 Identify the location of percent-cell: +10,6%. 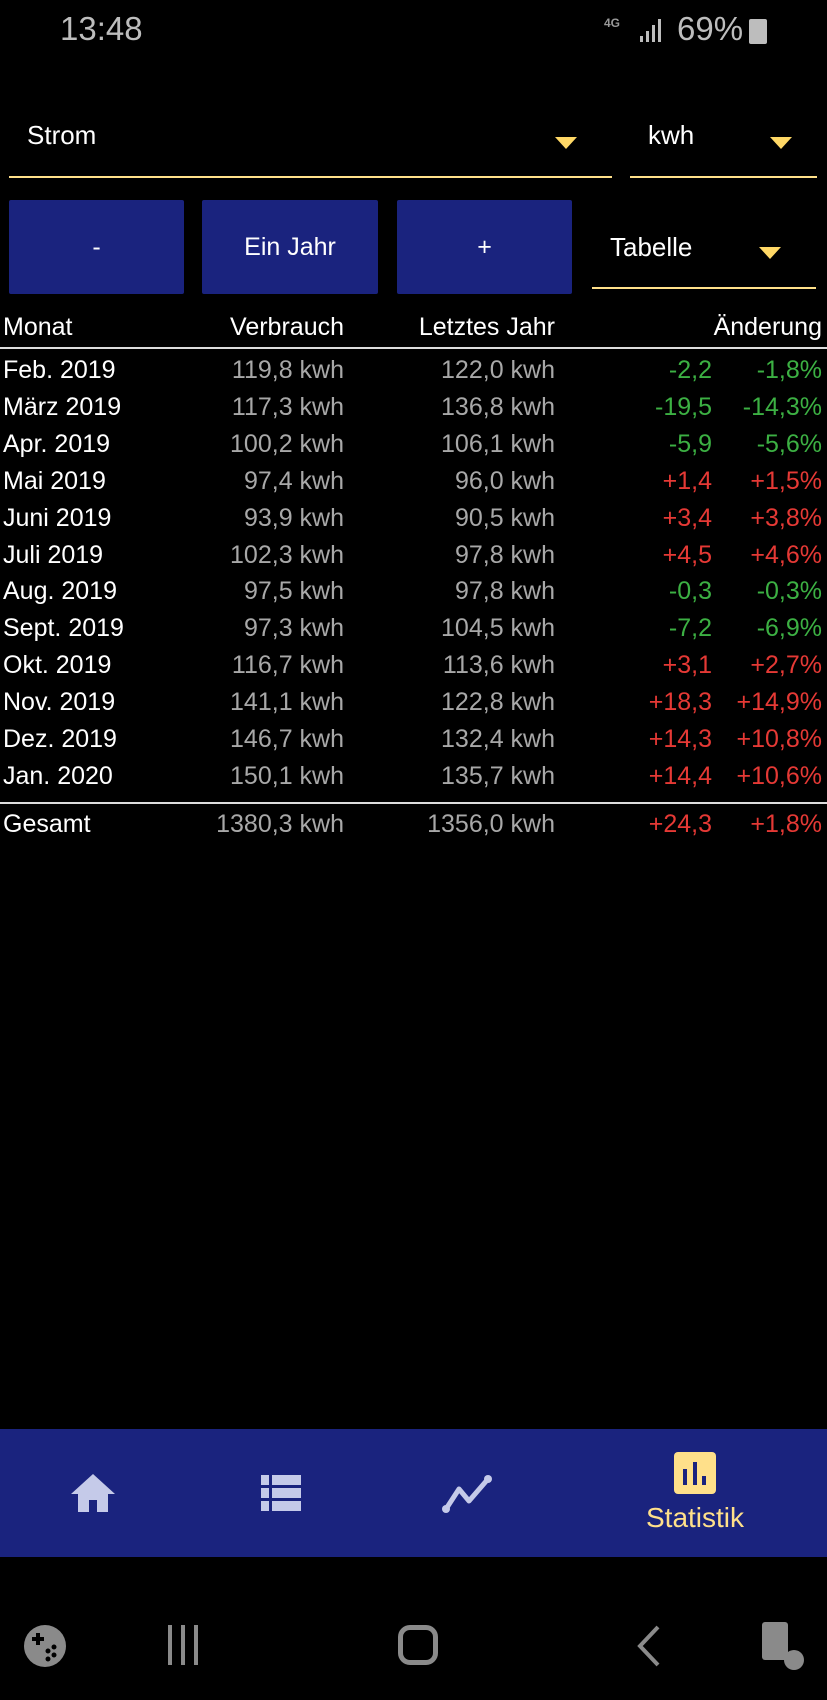
(779, 775).